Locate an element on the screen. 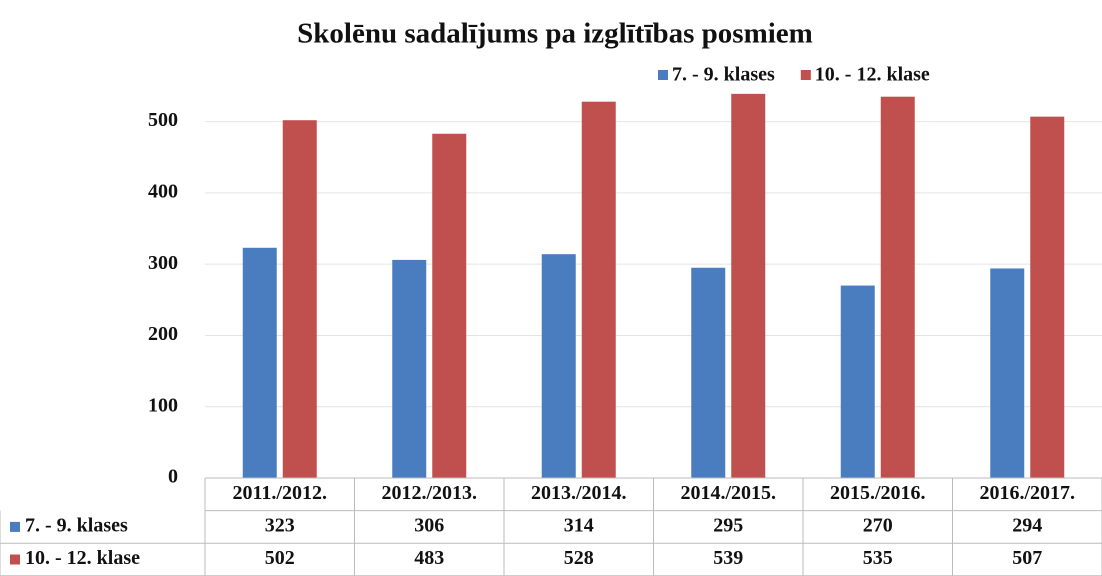 The image size is (1102, 576). table-value: 507 is located at coordinates (1027, 558).